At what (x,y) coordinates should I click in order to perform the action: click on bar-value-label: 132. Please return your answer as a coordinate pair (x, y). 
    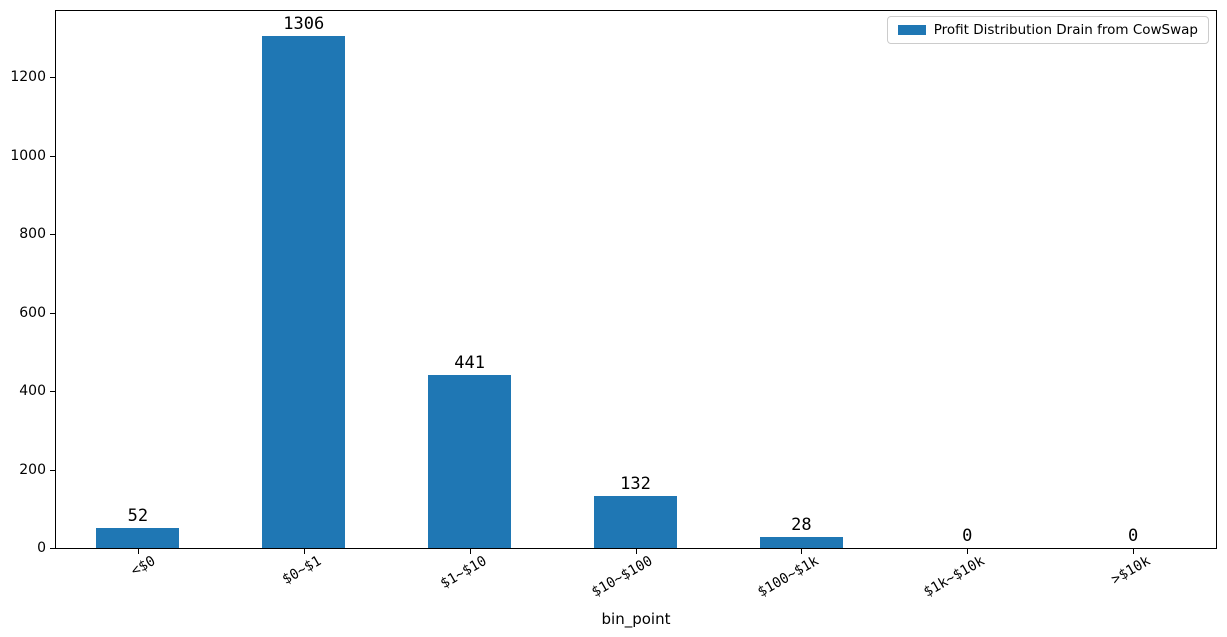
    Looking at the image, I should click on (635, 484).